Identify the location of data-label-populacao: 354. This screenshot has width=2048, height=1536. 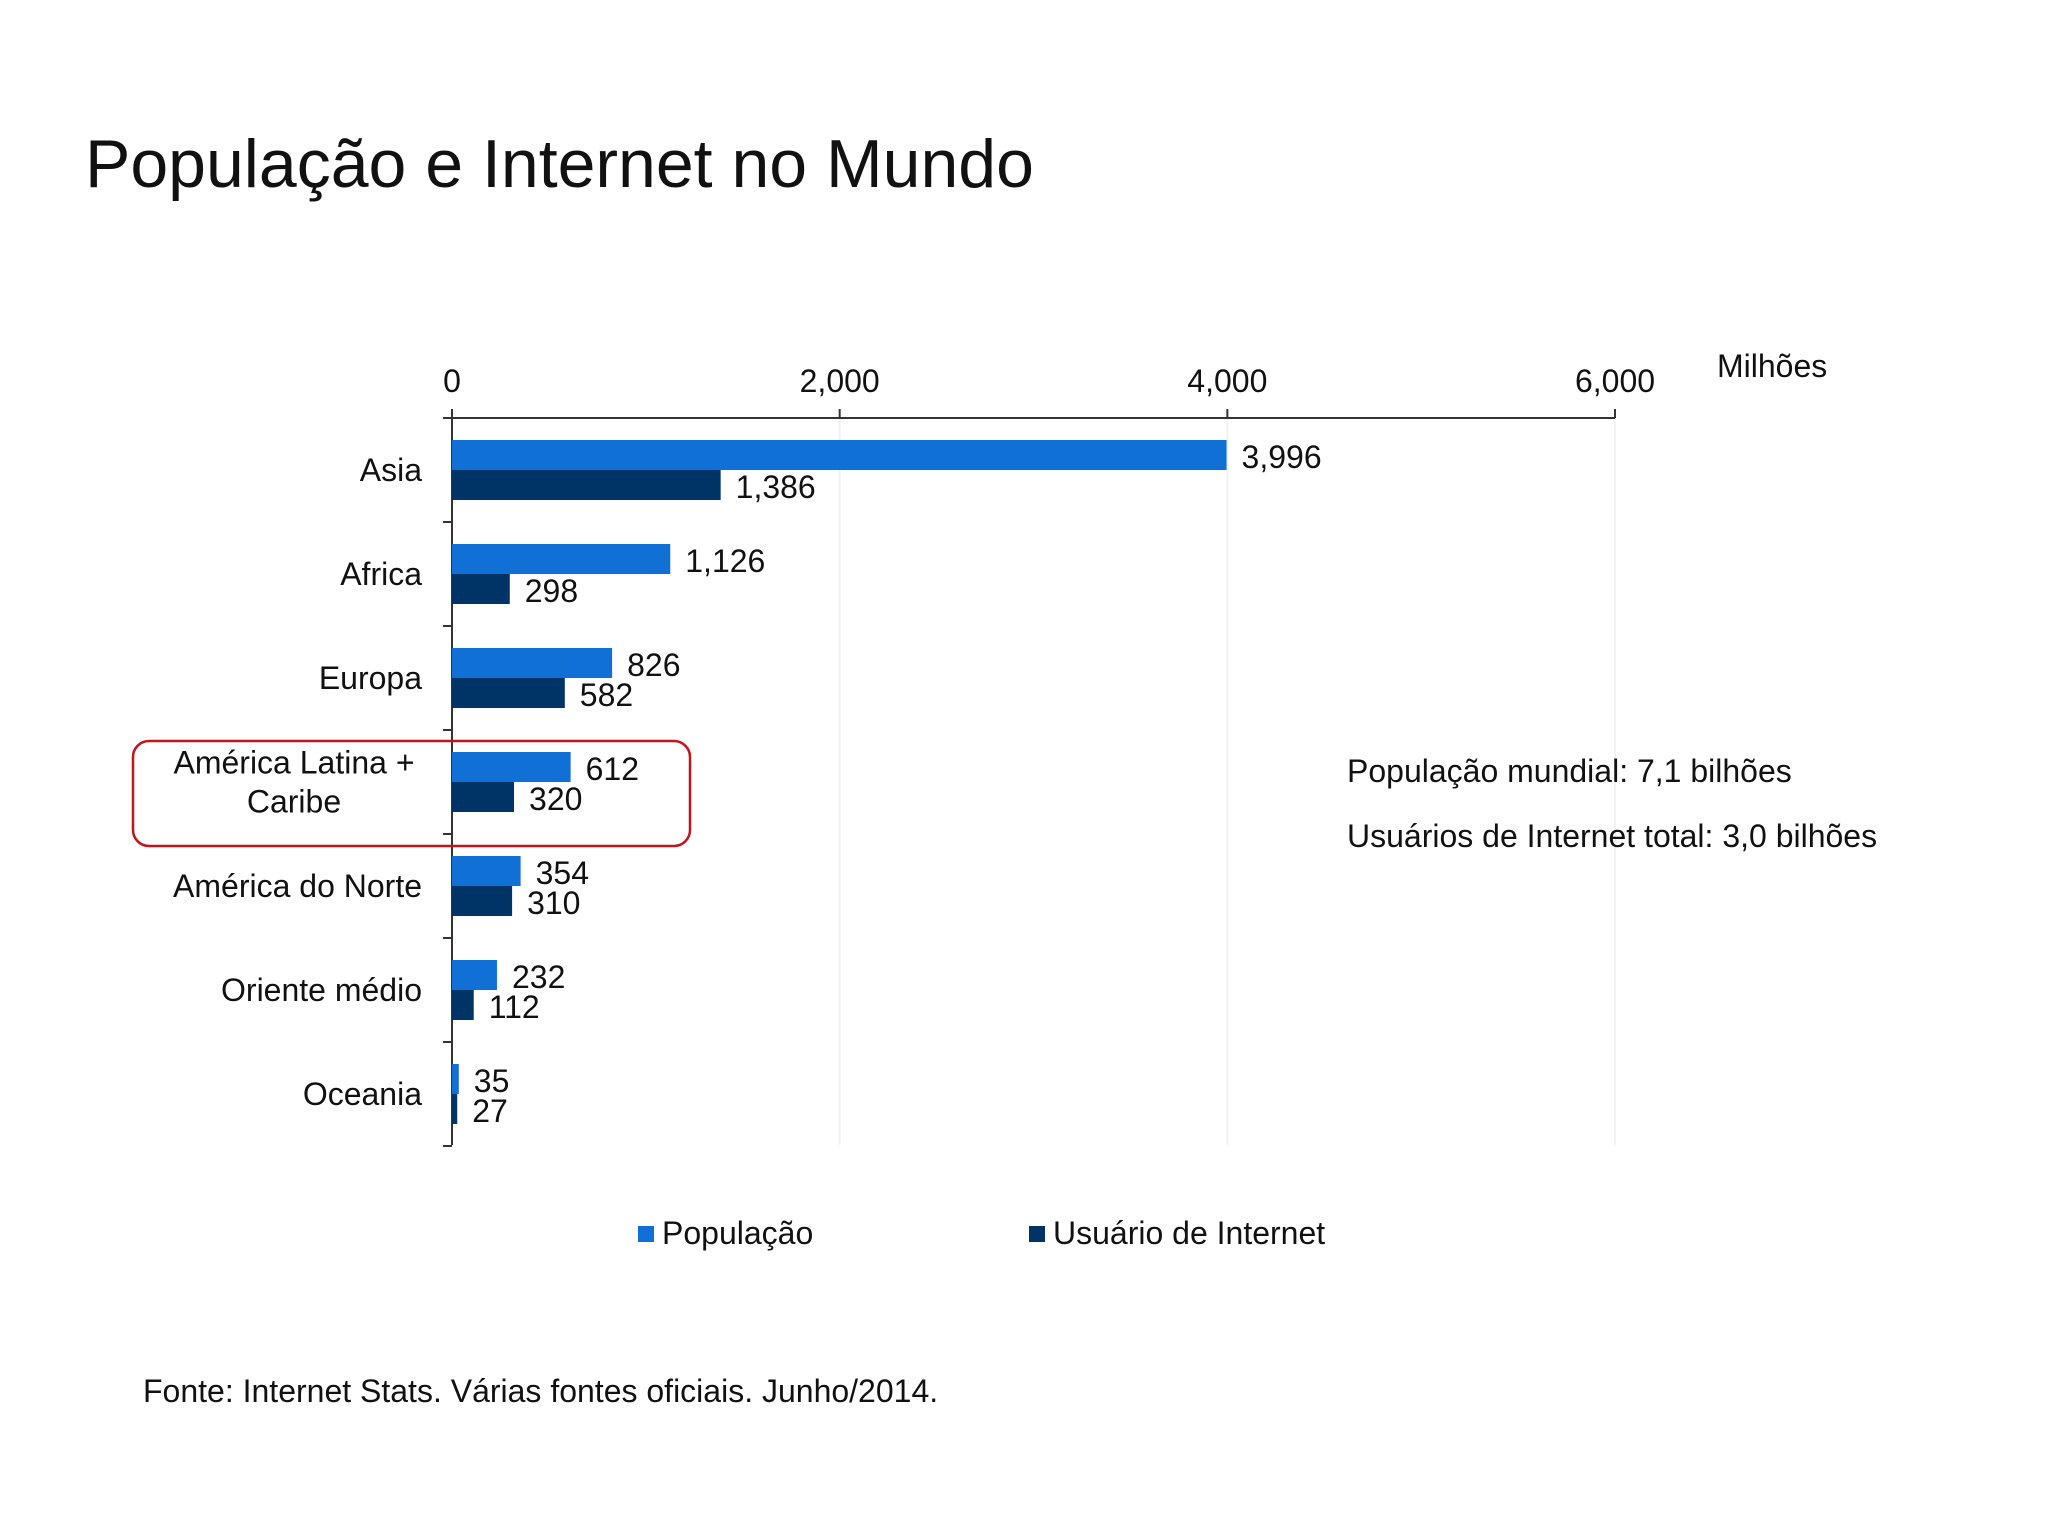
(562, 873).